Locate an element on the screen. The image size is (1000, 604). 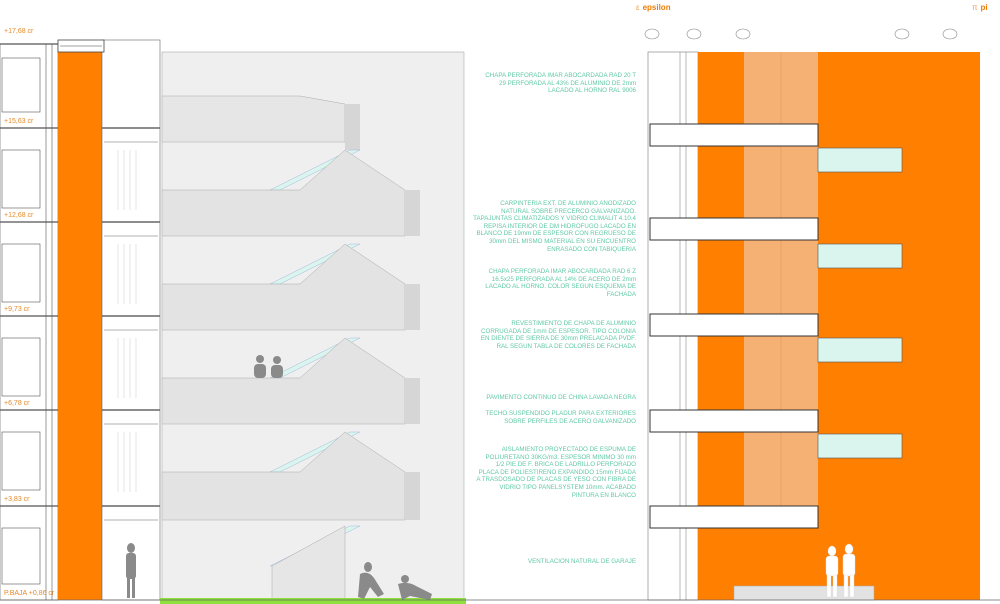
stair-core is located at coordinates (131, 320).